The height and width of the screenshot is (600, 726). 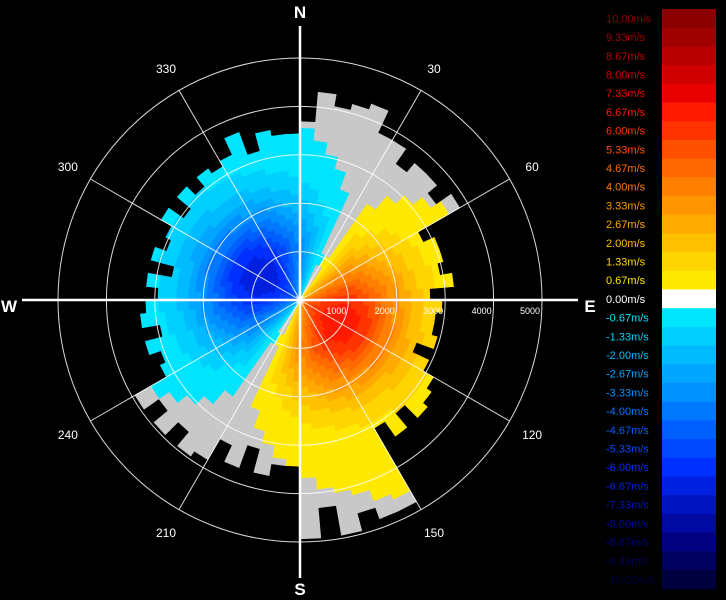 What do you see at coordinates (629, 19) in the screenshot?
I see `colorbar-label-0: 10.00m/s` at bounding box center [629, 19].